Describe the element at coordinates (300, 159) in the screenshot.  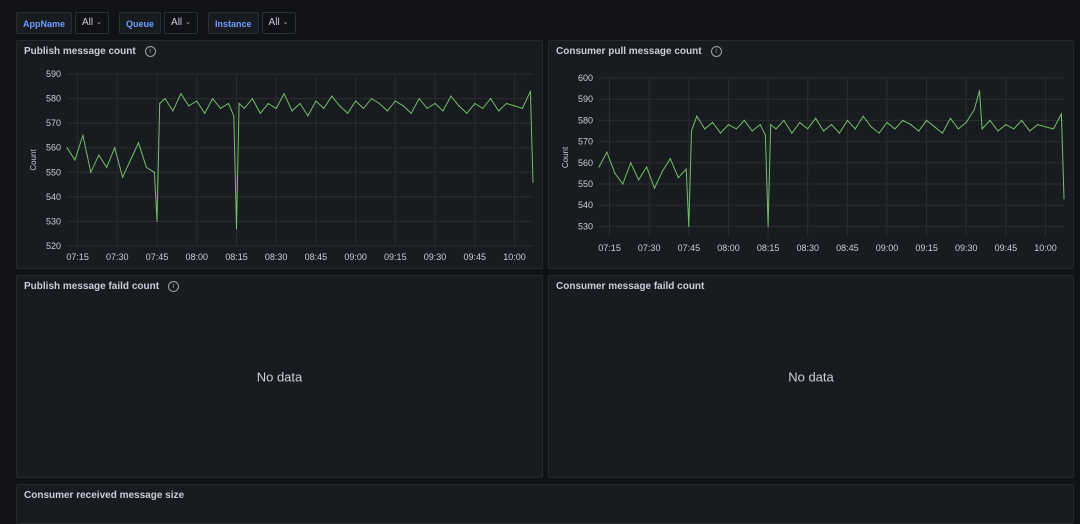
I see `series-line` at that location.